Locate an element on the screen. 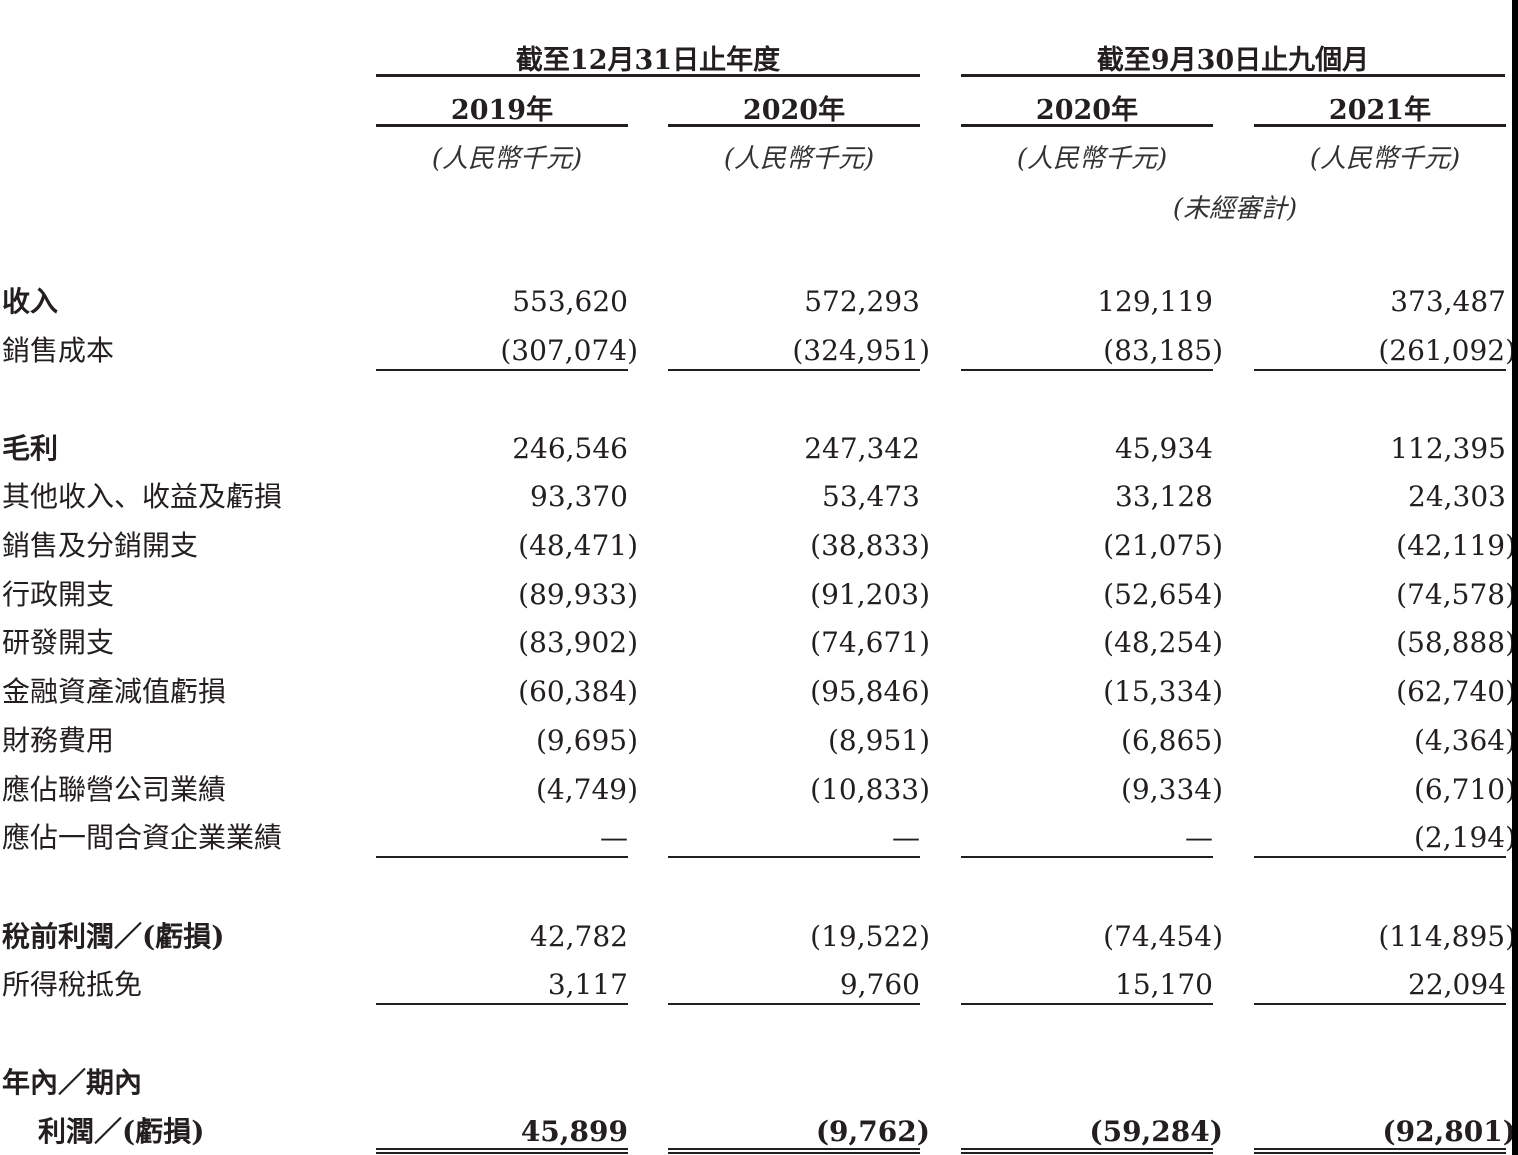 This screenshot has width=1518, height=1155. header-nine-months: 截至9月30日止九個月 is located at coordinates (1233, 60).